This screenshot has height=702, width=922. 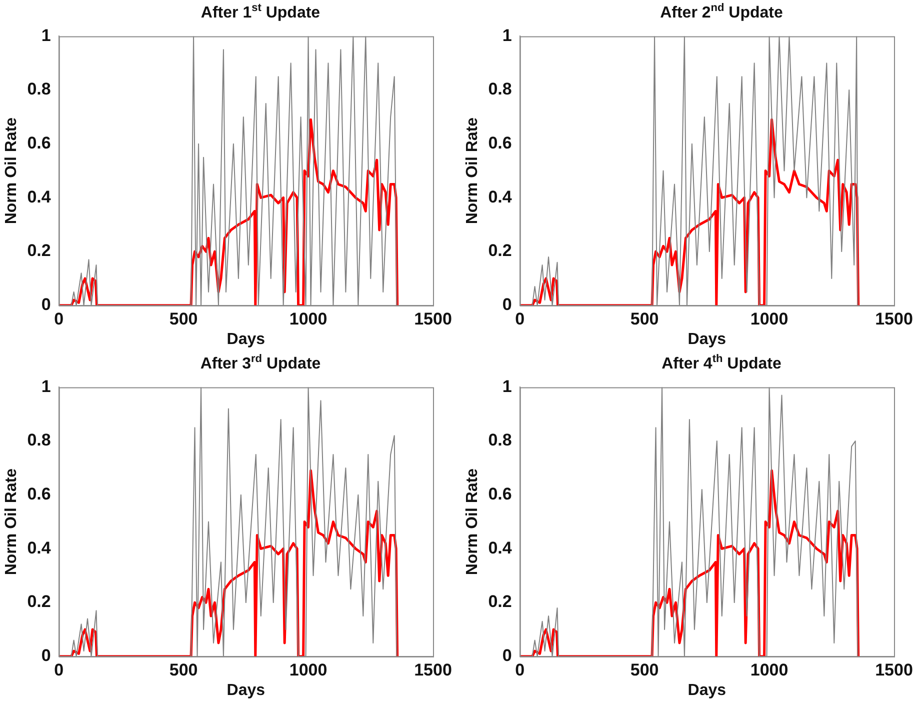 I want to click on chart-title: After 2$^{nd}$ Update, so click(x=721, y=12).